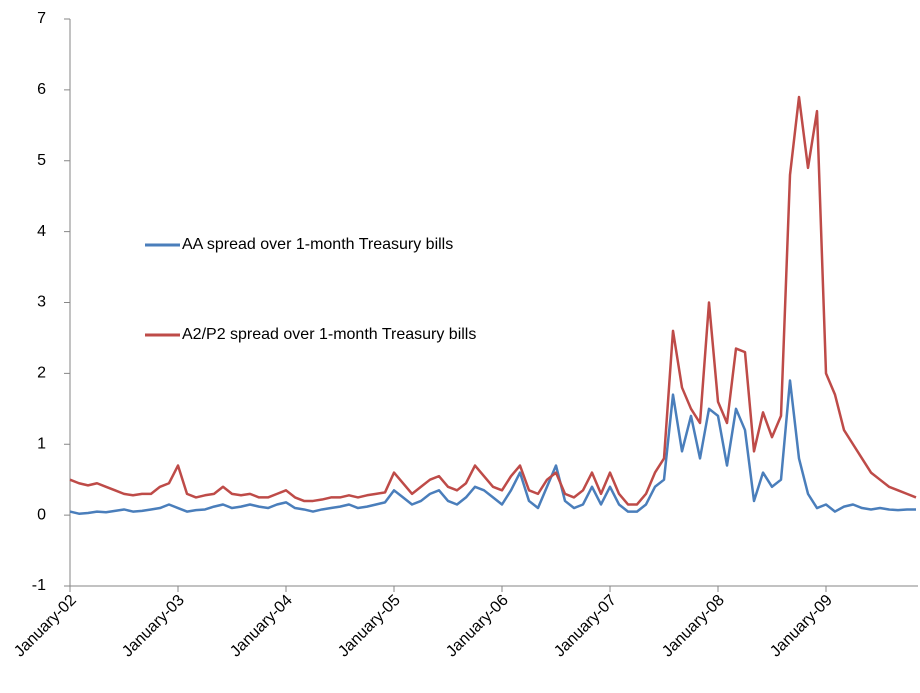 The height and width of the screenshot is (693, 920). What do you see at coordinates (41, 443) in the screenshot?
I see `y-tick-label: 1` at bounding box center [41, 443].